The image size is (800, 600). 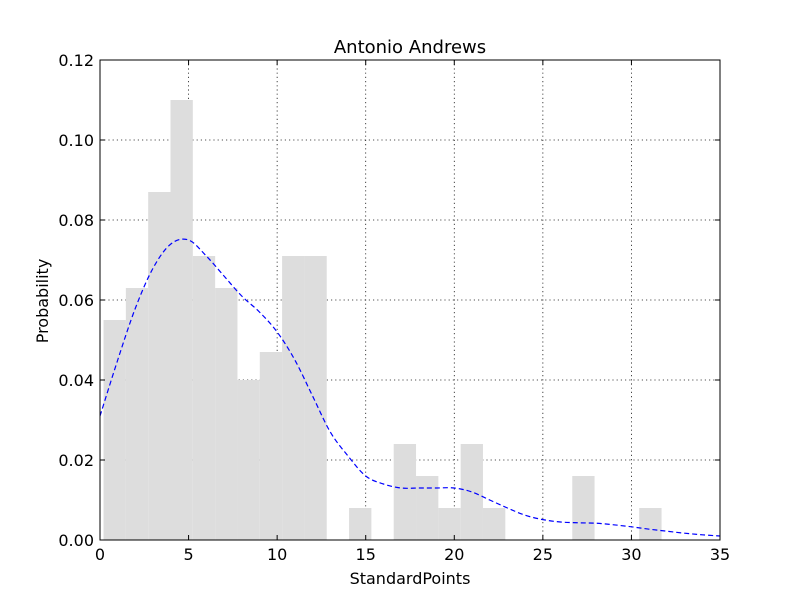 I want to click on y-tick-labels: 0.00 0.02 0.04 0.06 0.08 0.10 0.12, so click(x=76, y=300).